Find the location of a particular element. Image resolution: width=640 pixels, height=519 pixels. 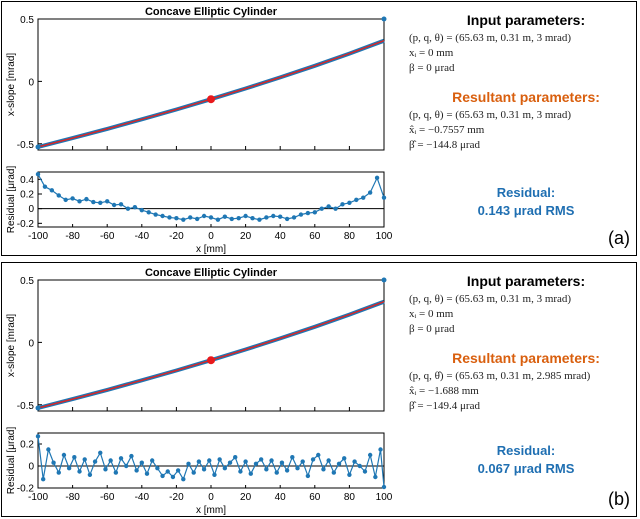

input-param-line: (p, q, θ) = (65.63 m, 0.31 m, 3 mrad) is located at coordinates (490, 38).